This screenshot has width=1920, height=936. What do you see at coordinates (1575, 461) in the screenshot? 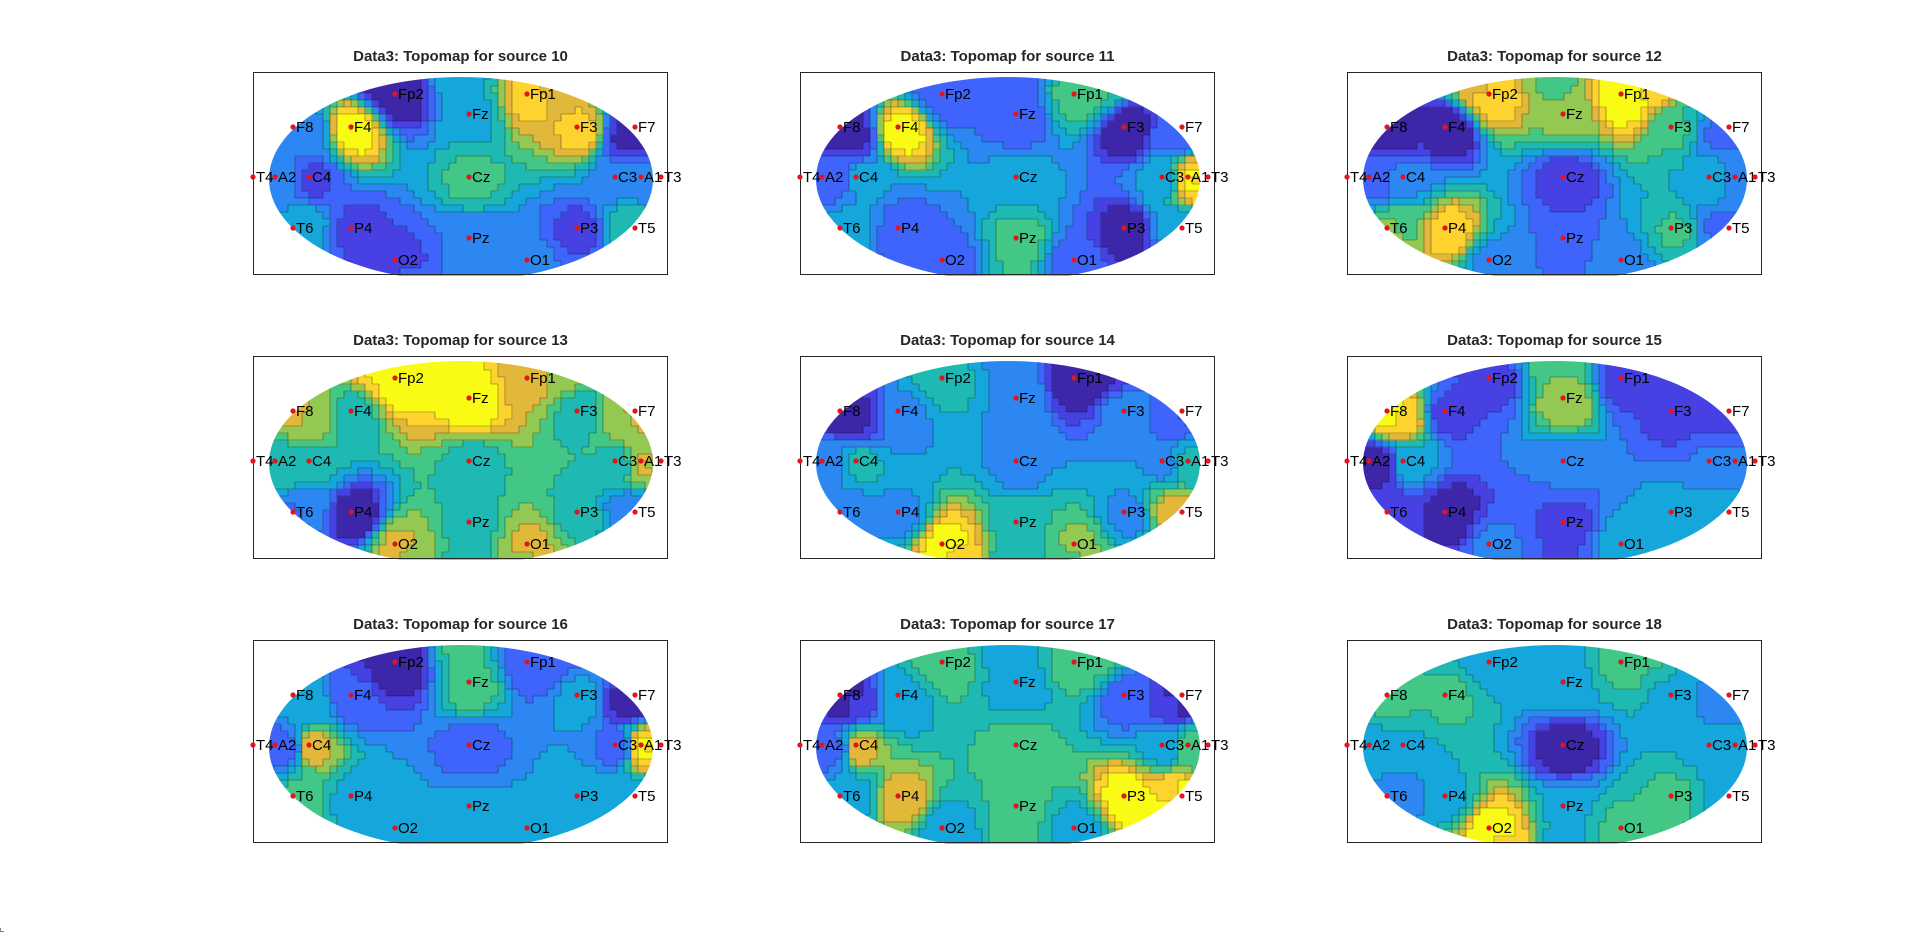
I see `electrode-label: Cz` at bounding box center [1575, 461].